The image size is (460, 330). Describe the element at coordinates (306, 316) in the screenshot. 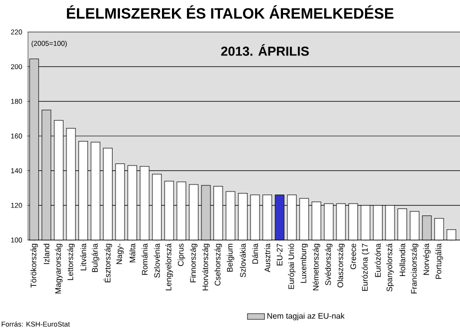

I see `legend-label: Nem tagjai az EU-nak` at that location.